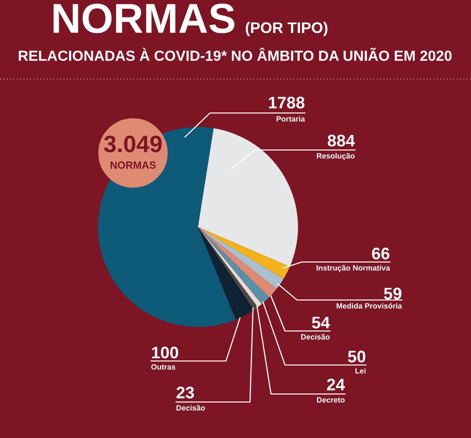  What do you see at coordinates (381, 254) in the screenshot?
I see `data-label: 66` at bounding box center [381, 254].